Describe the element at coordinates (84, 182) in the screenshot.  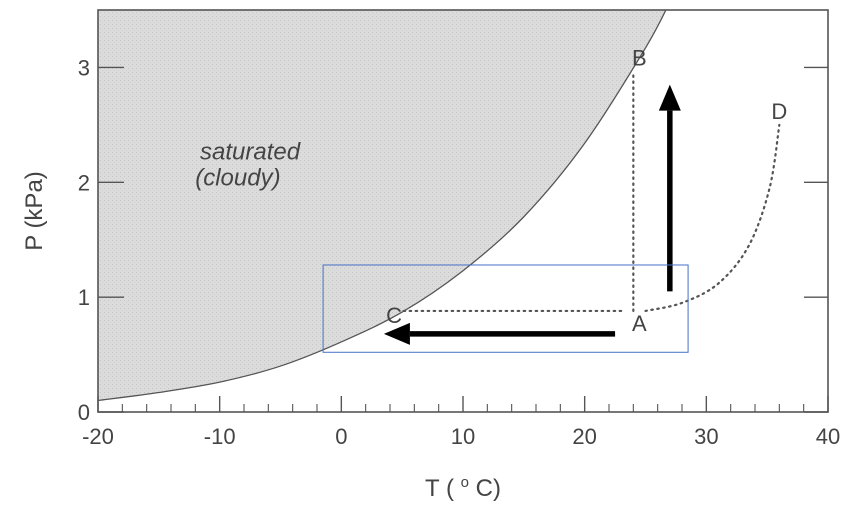
I see `y-tick-label: 2` at that location.